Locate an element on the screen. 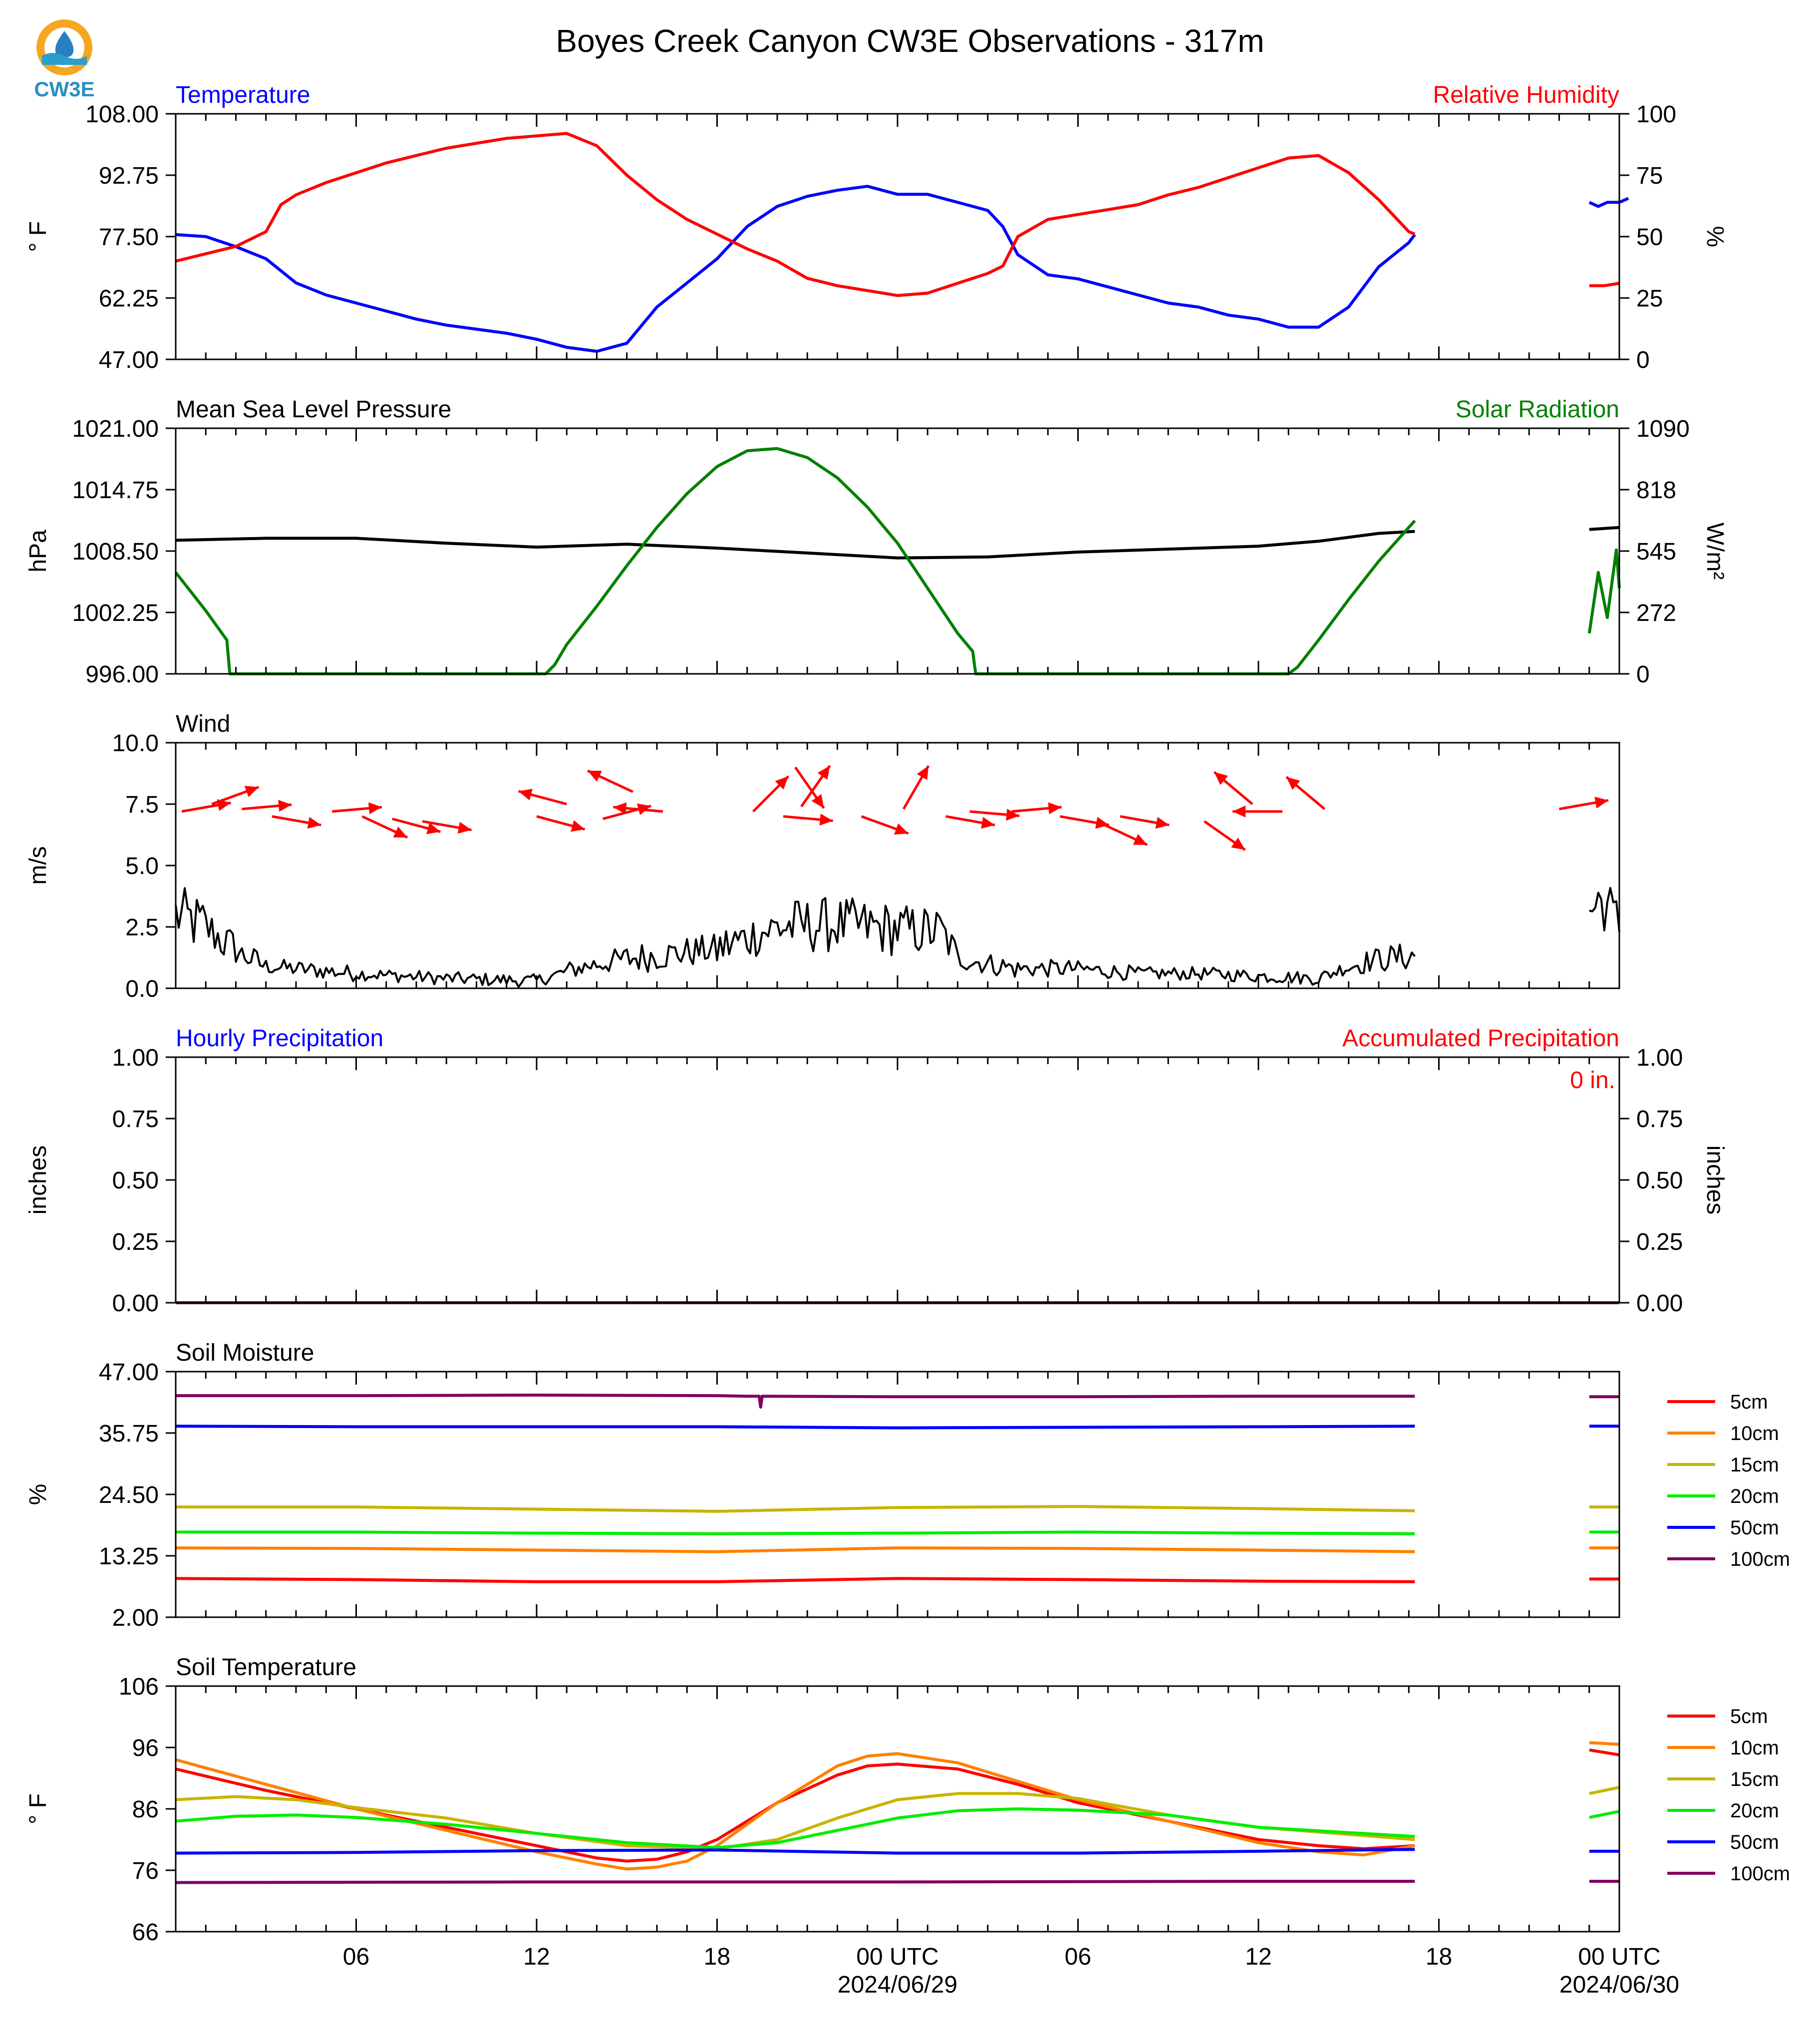 This screenshot has width=1820, height=2028. legend-label: 10cm is located at coordinates (1754, 1434).